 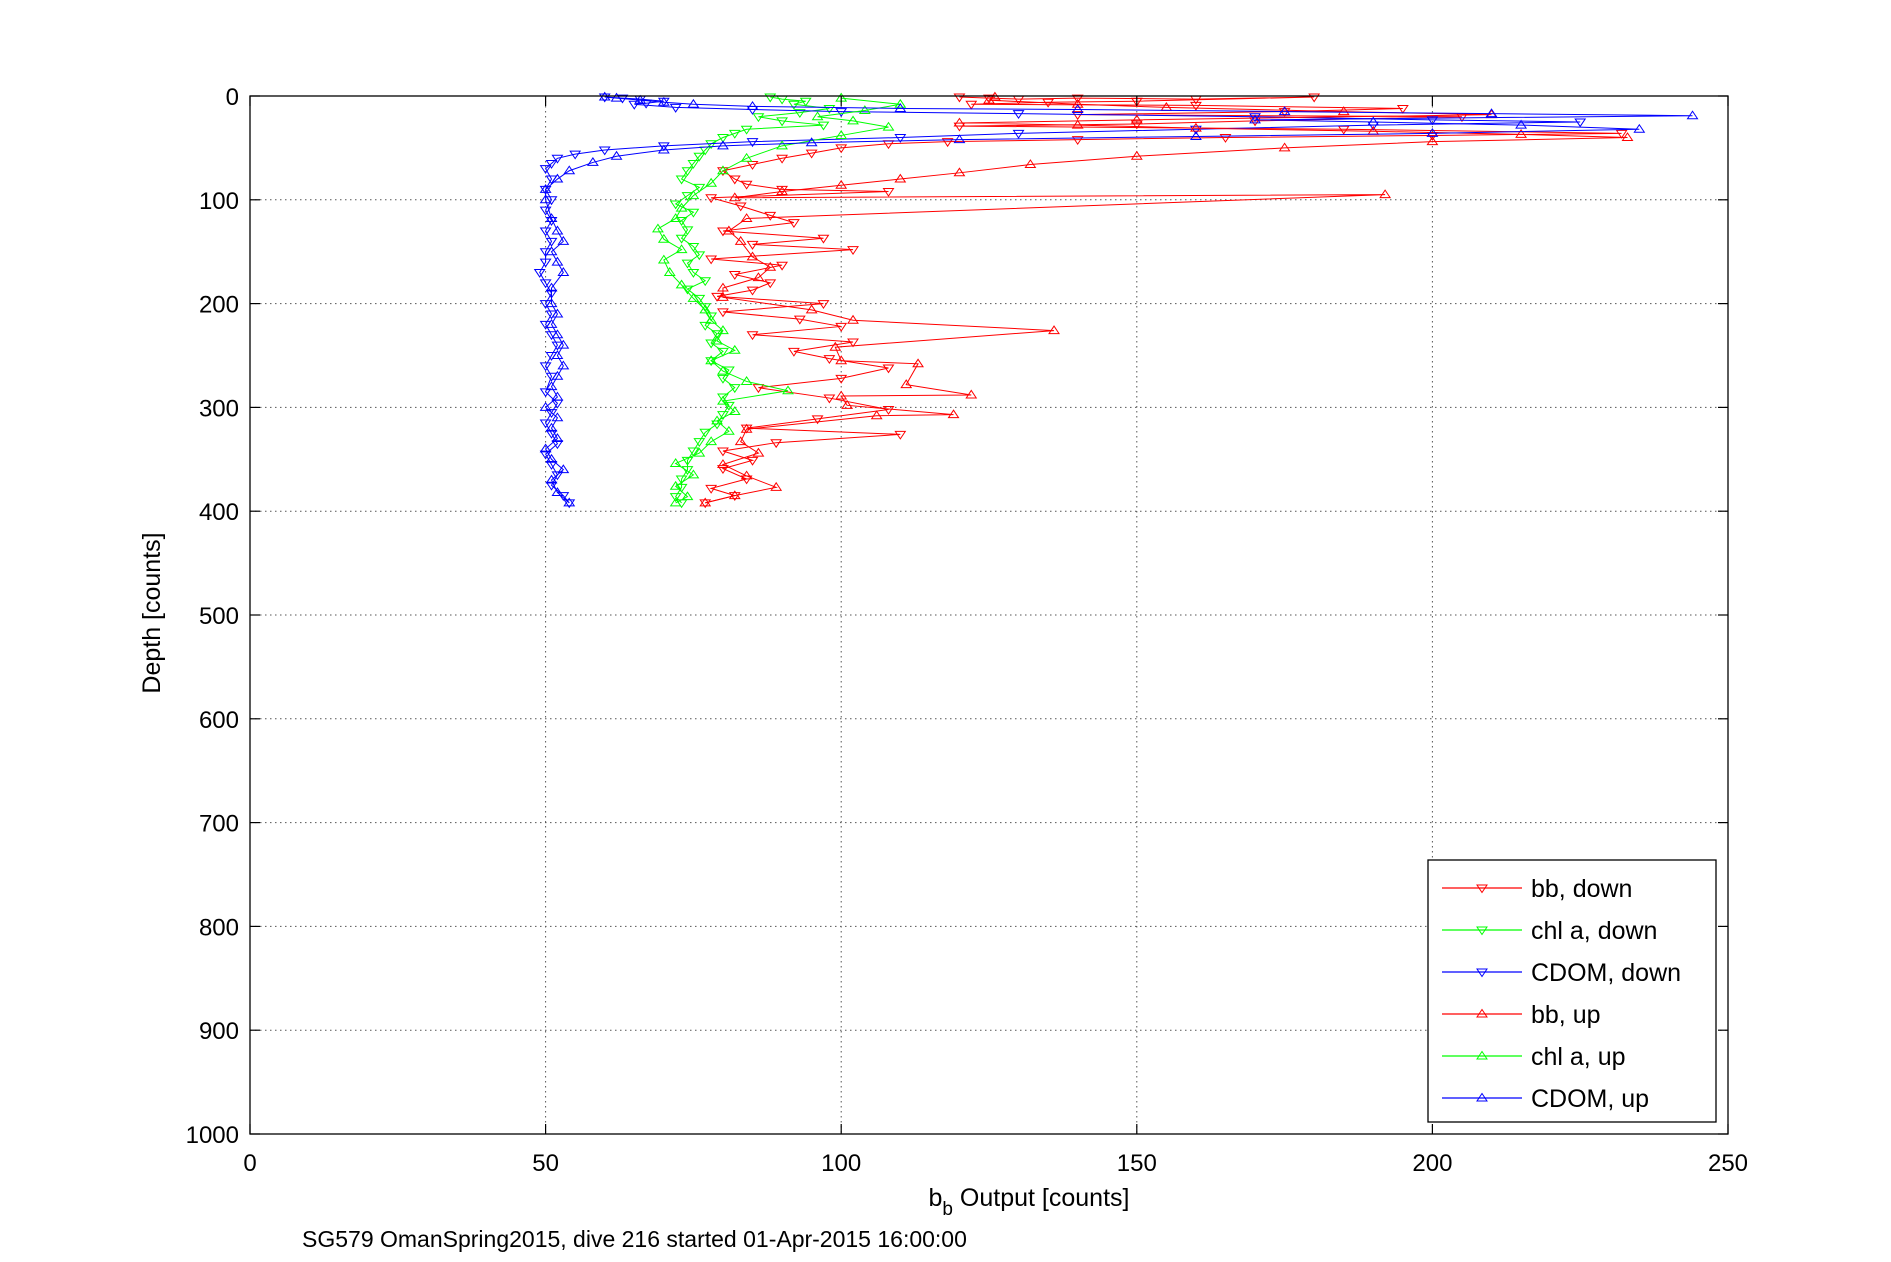 I want to click on y-tick-label: 200, so click(x=219, y=305).